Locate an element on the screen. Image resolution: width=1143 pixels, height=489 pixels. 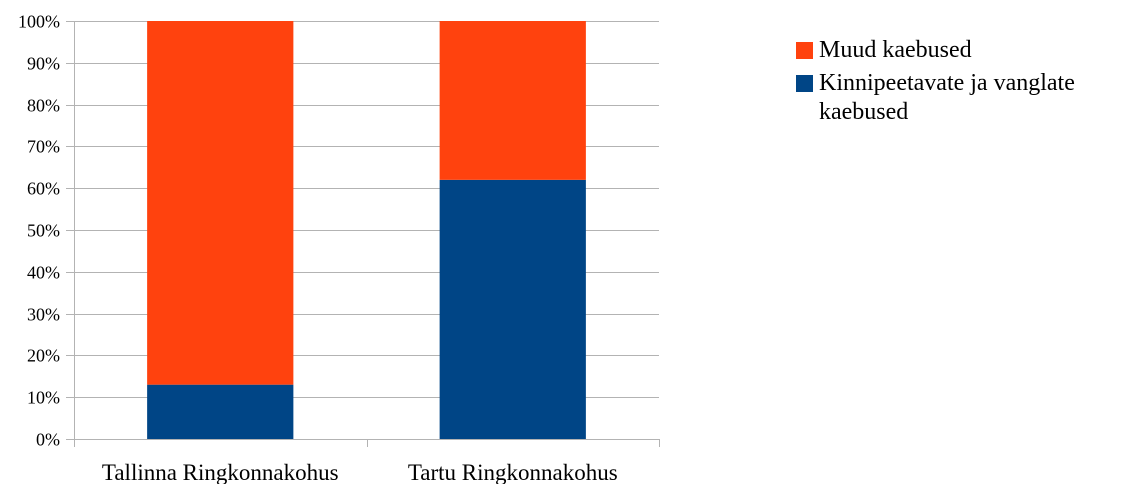
legend-item: Kinnipeetavate ja vanglate kaebused is located at coordinates (968, 98).